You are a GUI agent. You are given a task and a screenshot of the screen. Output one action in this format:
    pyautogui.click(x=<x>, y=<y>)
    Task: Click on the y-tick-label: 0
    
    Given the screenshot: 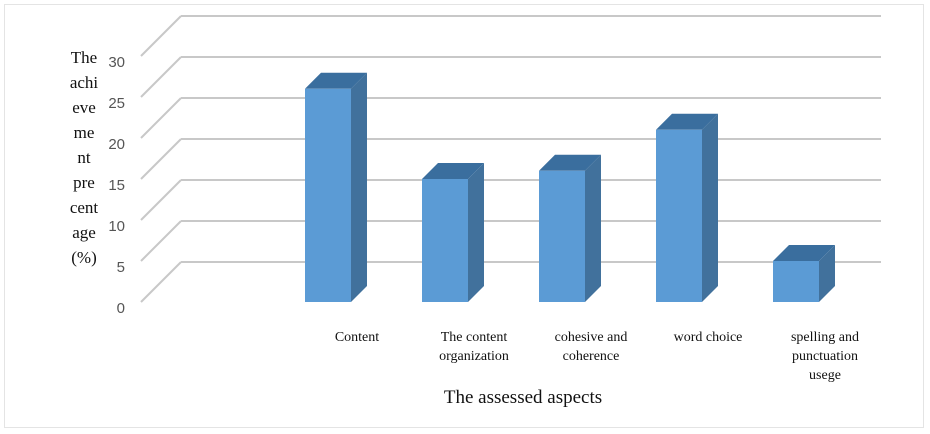 What is the action you would take?
    pyautogui.click(x=121, y=308)
    